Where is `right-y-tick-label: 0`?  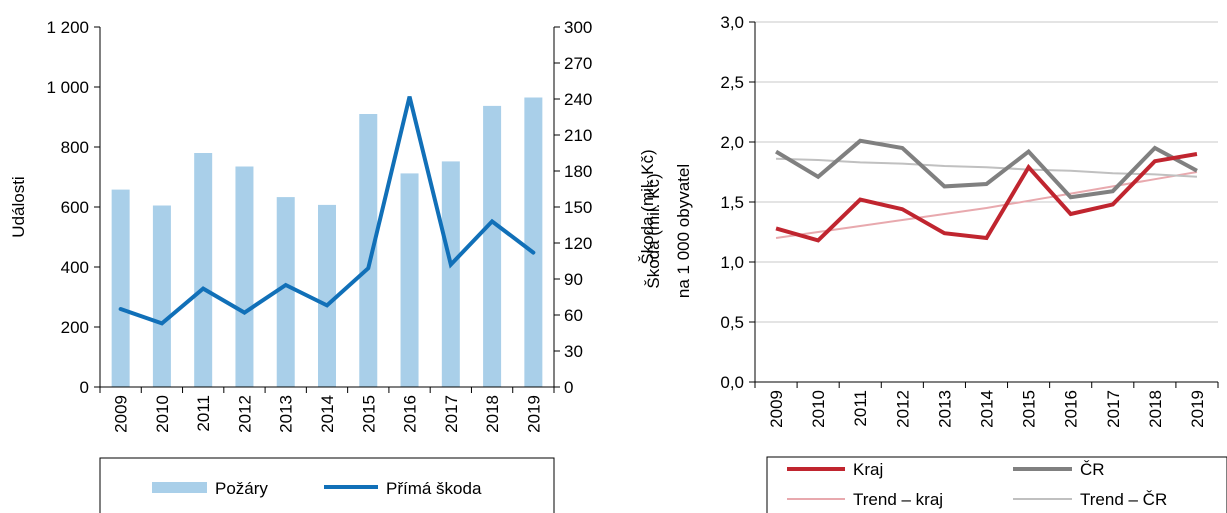 right-y-tick-label: 0 is located at coordinates (568, 387).